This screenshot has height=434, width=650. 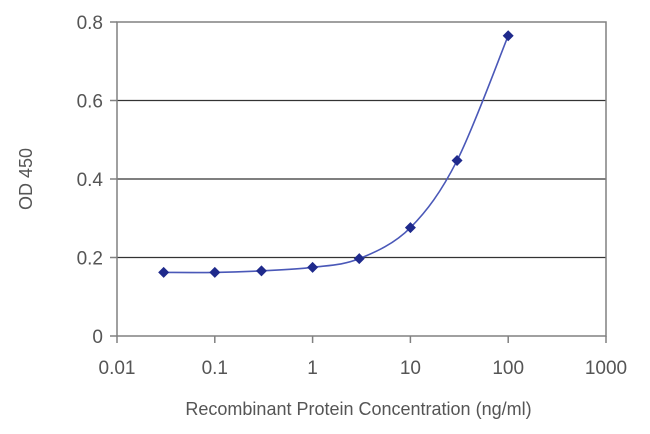 I want to click on x-tick-label: 0.01, so click(x=117, y=368).